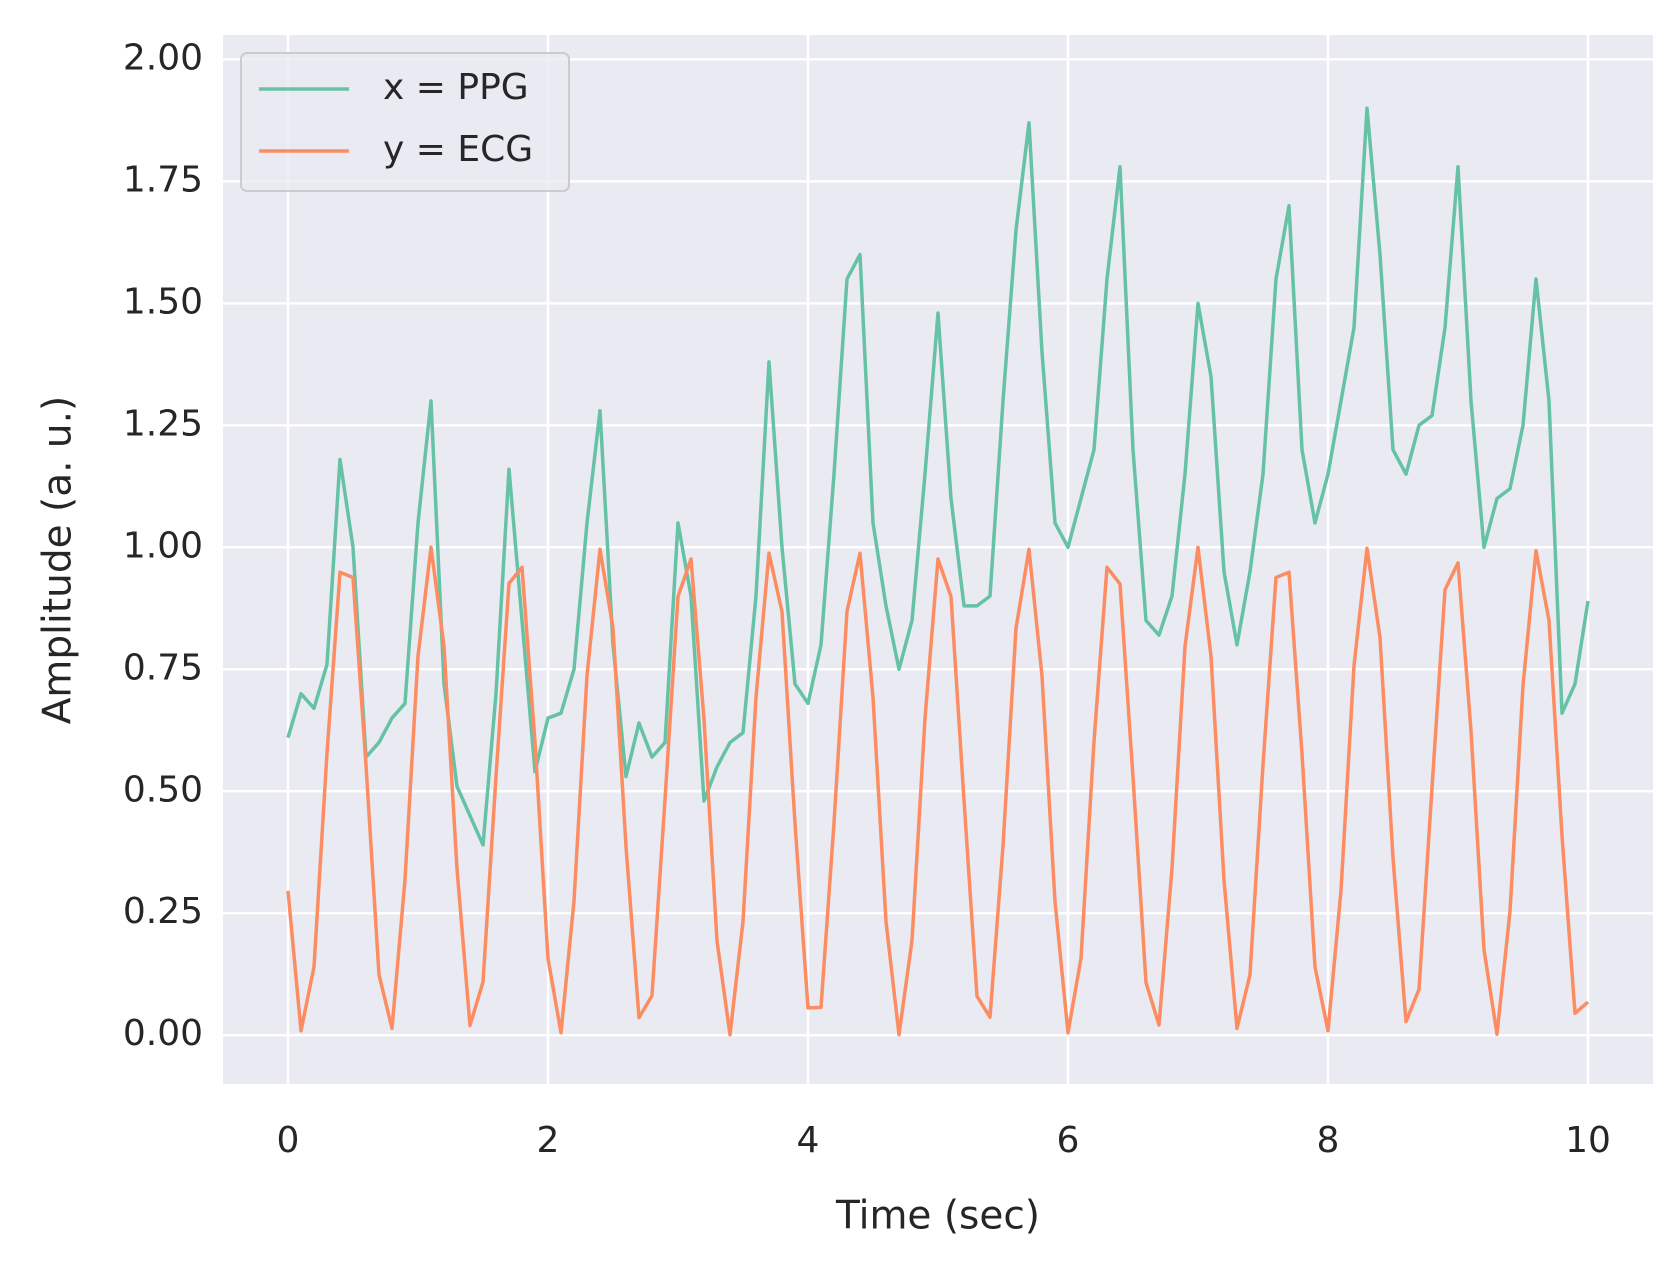  What do you see at coordinates (163, 301) in the screenshot?
I see `y-tick-label: 1.50` at bounding box center [163, 301].